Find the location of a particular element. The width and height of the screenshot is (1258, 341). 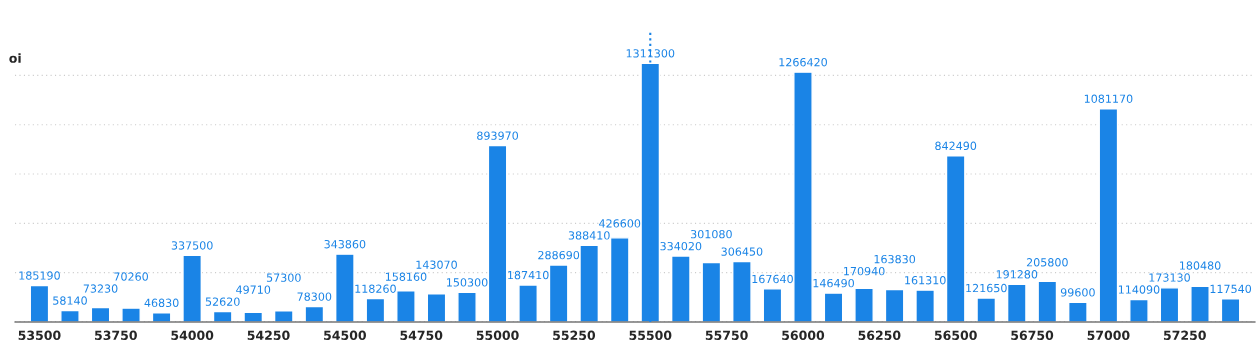

x-tick-label: 56750 is located at coordinates (1032, 335).